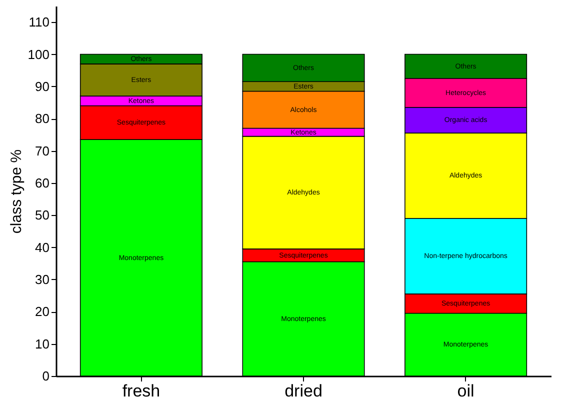 This screenshot has height=410, width=569. Describe the element at coordinates (39, 54) in the screenshot. I see `y-tick-label: 100` at that location.